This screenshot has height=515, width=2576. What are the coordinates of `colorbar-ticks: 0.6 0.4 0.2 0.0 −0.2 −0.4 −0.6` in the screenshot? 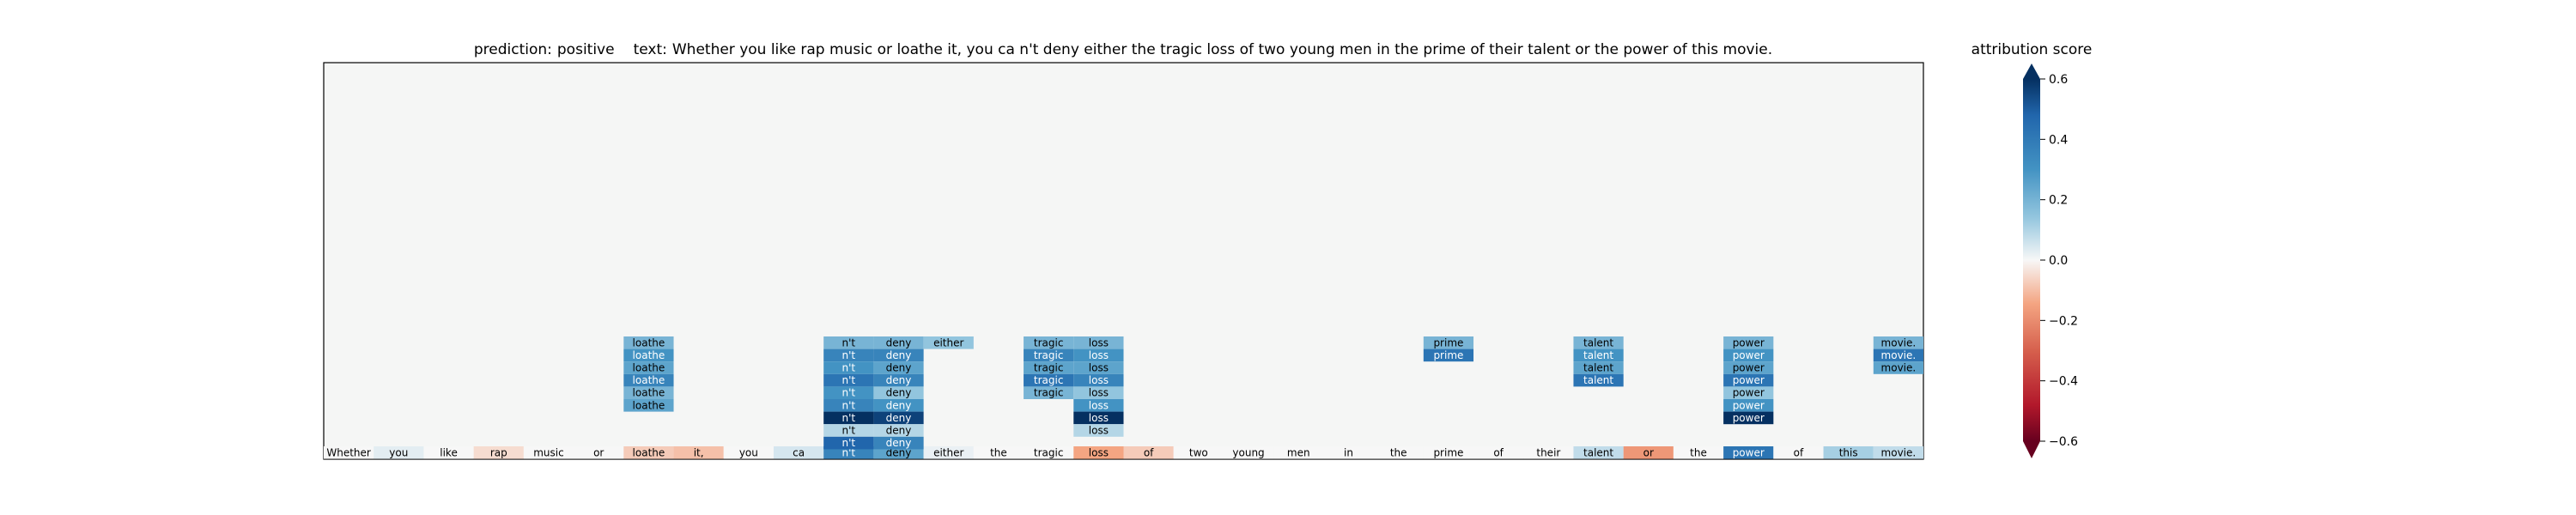 It's located at (2059, 261).